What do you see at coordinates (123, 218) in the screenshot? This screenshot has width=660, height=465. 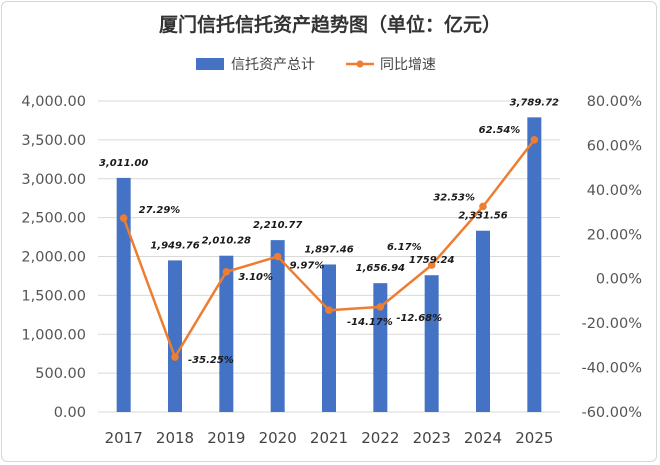 I see `growth-point-2017` at bounding box center [123, 218].